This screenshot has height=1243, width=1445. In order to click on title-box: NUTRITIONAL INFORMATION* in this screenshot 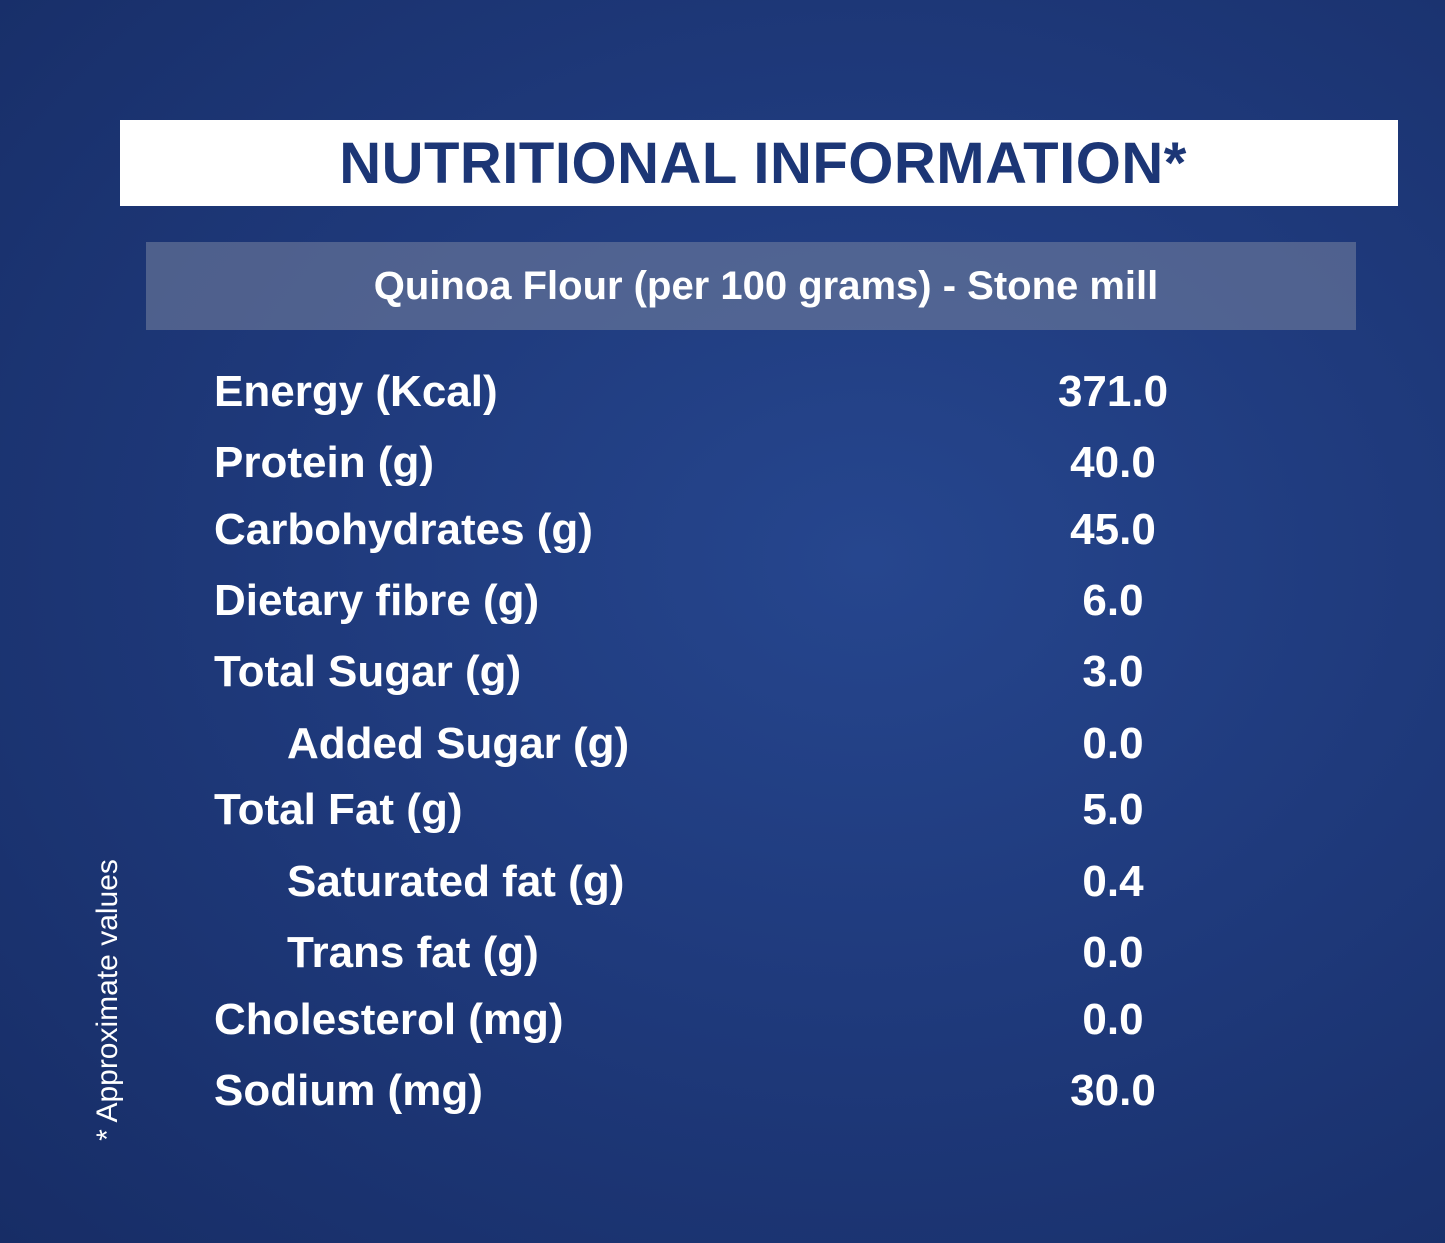, I will do `click(759, 163)`.